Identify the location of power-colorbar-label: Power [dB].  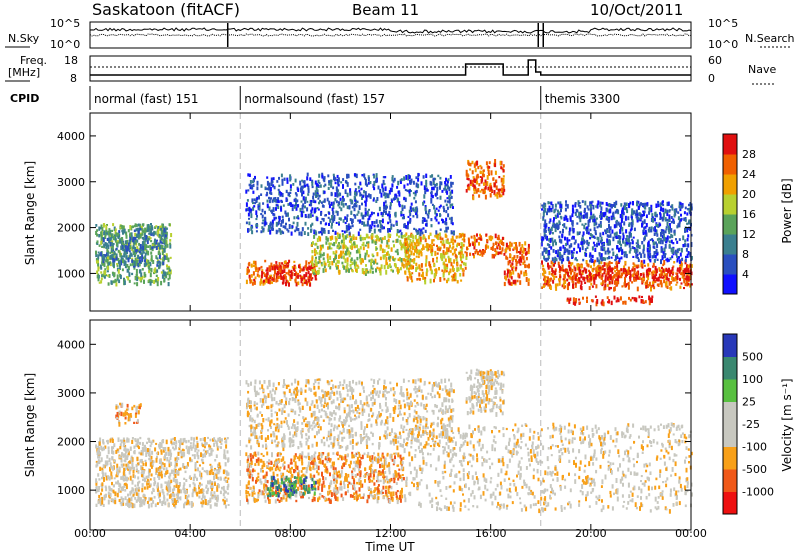
(787, 210).